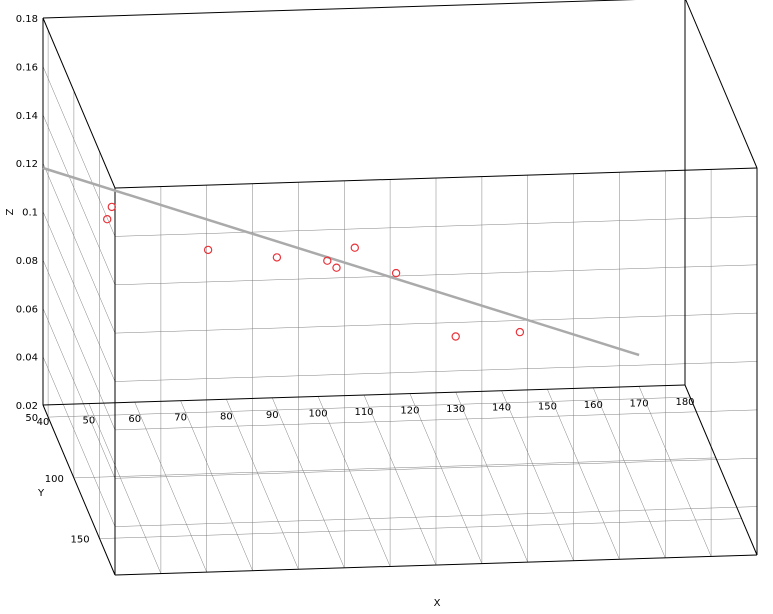 The image size is (773, 614). I want to click on z-axis-label: Z, so click(8, 212).